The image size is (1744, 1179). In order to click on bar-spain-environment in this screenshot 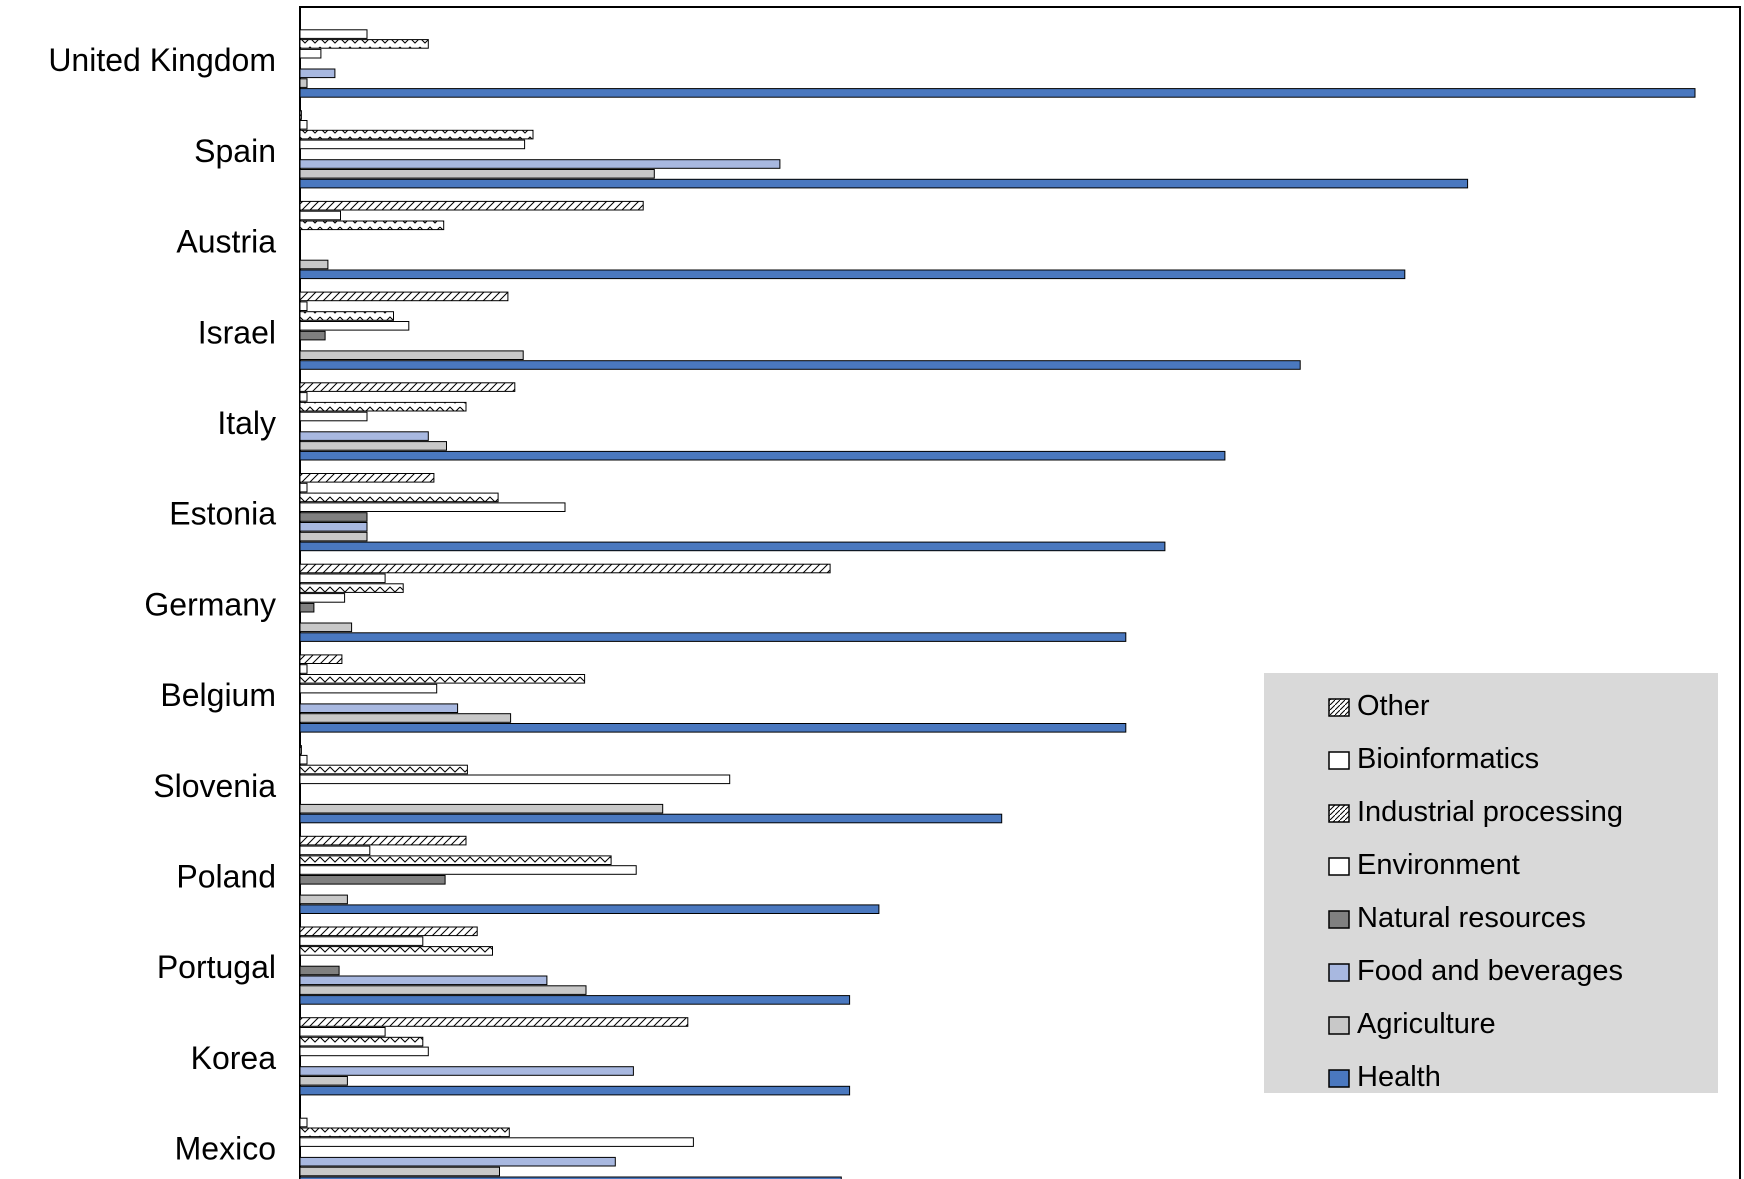, I will do `click(412, 144)`.